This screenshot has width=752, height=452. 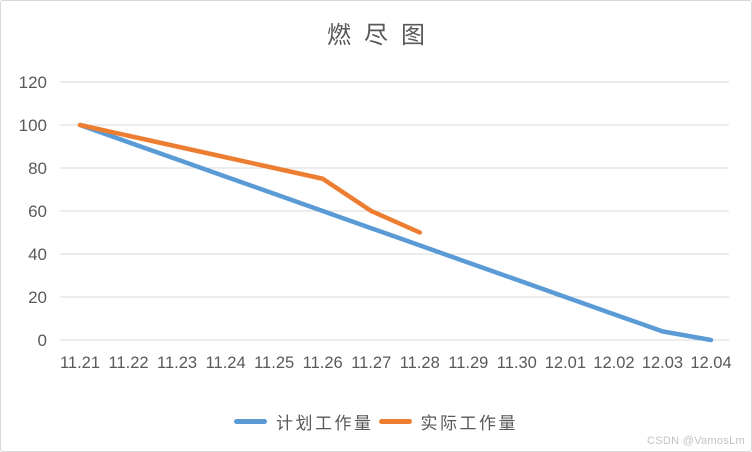 I want to click on y-tick-label: 0, so click(x=42, y=340).